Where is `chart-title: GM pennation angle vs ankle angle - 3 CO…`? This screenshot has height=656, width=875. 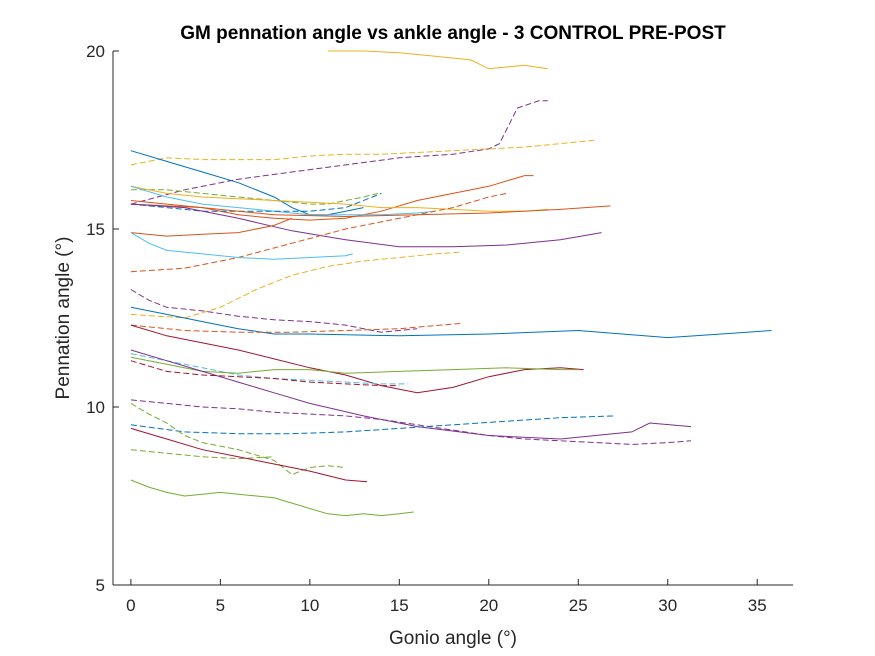 chart-title: GM pennation angle vs ankle angle - 3 CO… is located at coordinates (453, 33).